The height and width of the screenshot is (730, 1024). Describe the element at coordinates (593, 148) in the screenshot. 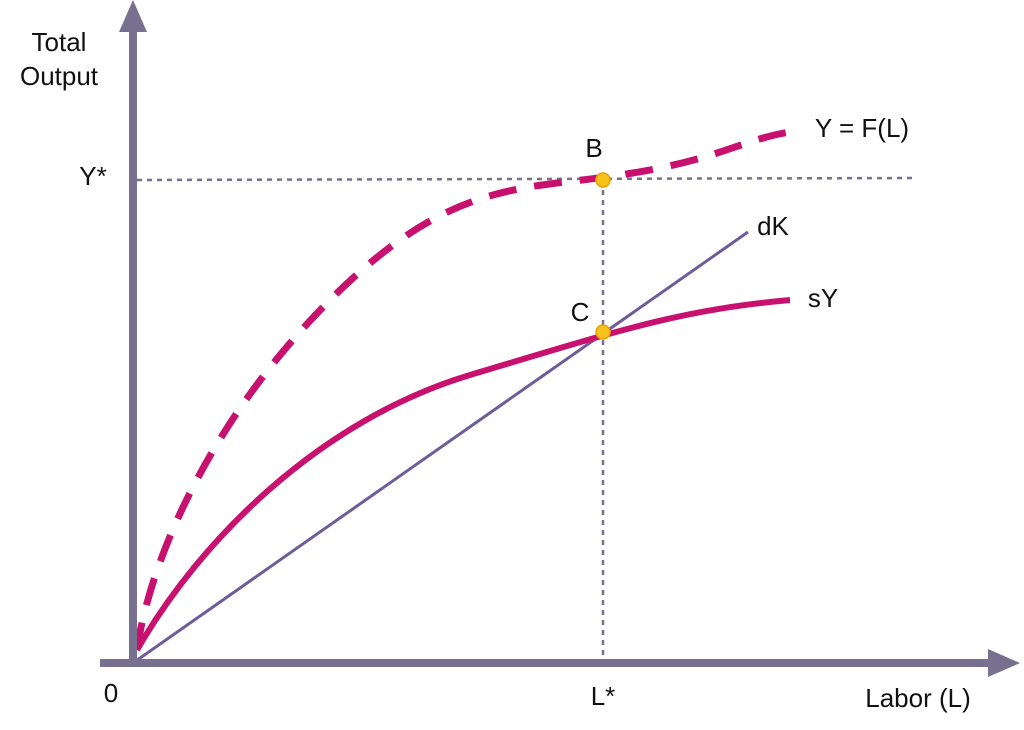

I see `point-label: B` at that location.